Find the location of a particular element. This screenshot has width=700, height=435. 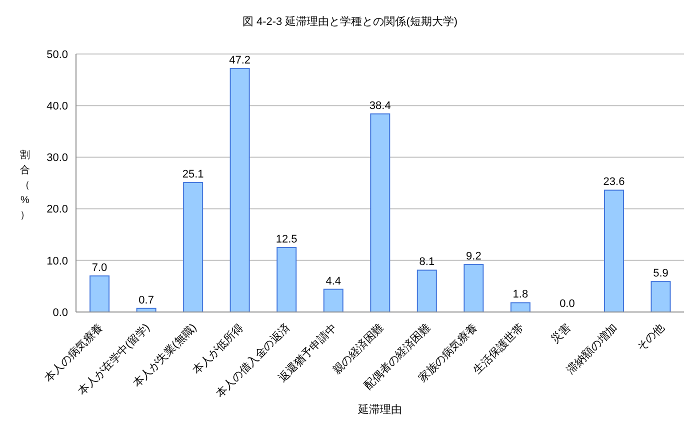

data-label: 4.4 is located at coordinates (334, 281).